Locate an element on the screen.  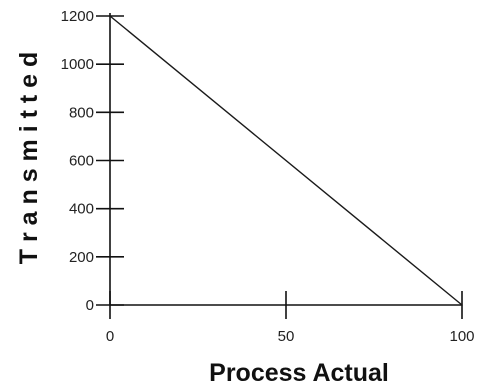
x-tick-label-100: 100 is located at coordinates (461, 336).